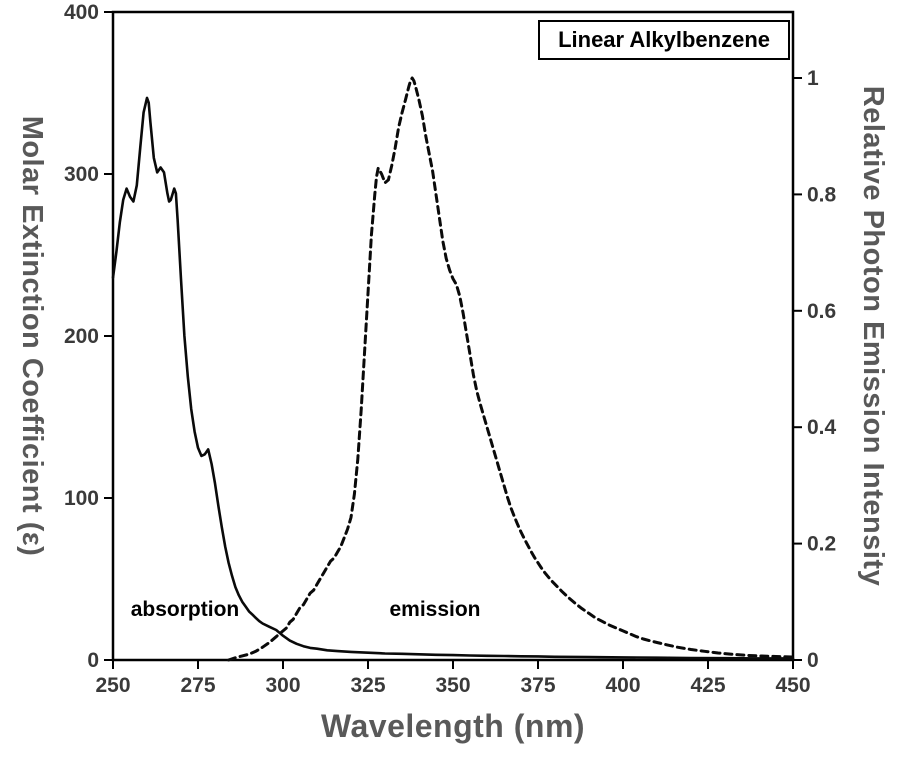 The height and width of the screenshot is (769, 909). I want to click on x-axis-title: Wavelength (nm), so click(453, 726).